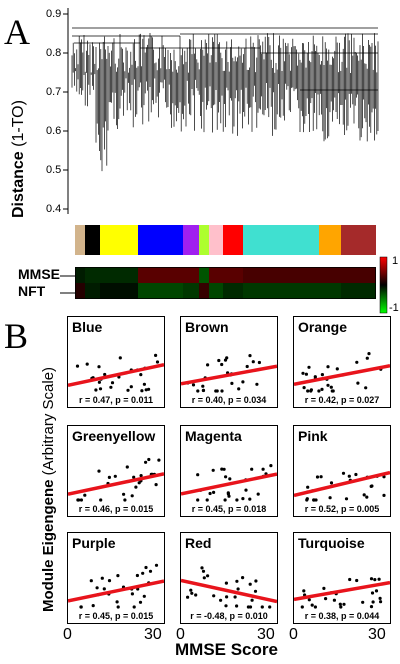  What do you see at coordinates (48, 545) in the screenshot?
I see `panel-b-ylabel-bold: Module Eigengene` at bounding box center [48, 545].